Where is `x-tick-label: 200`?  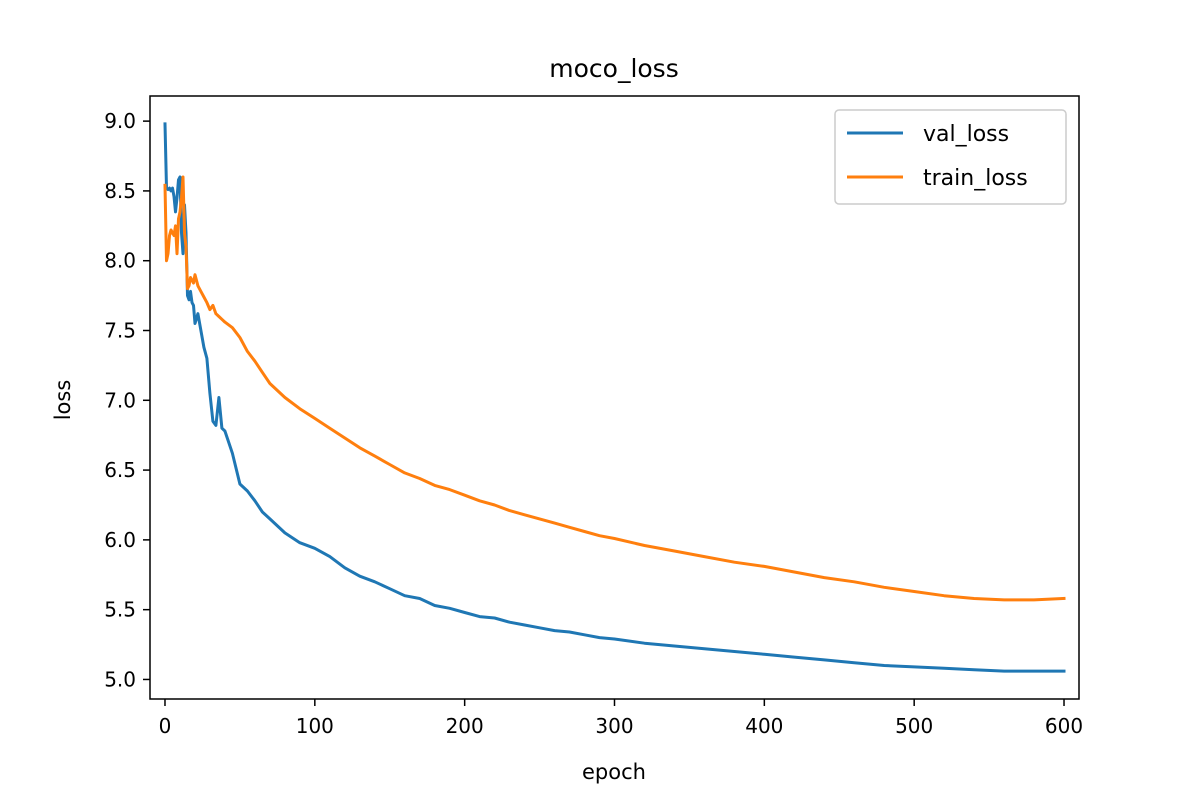 x-tick-label: 200 is located at coordinates (465, 726).